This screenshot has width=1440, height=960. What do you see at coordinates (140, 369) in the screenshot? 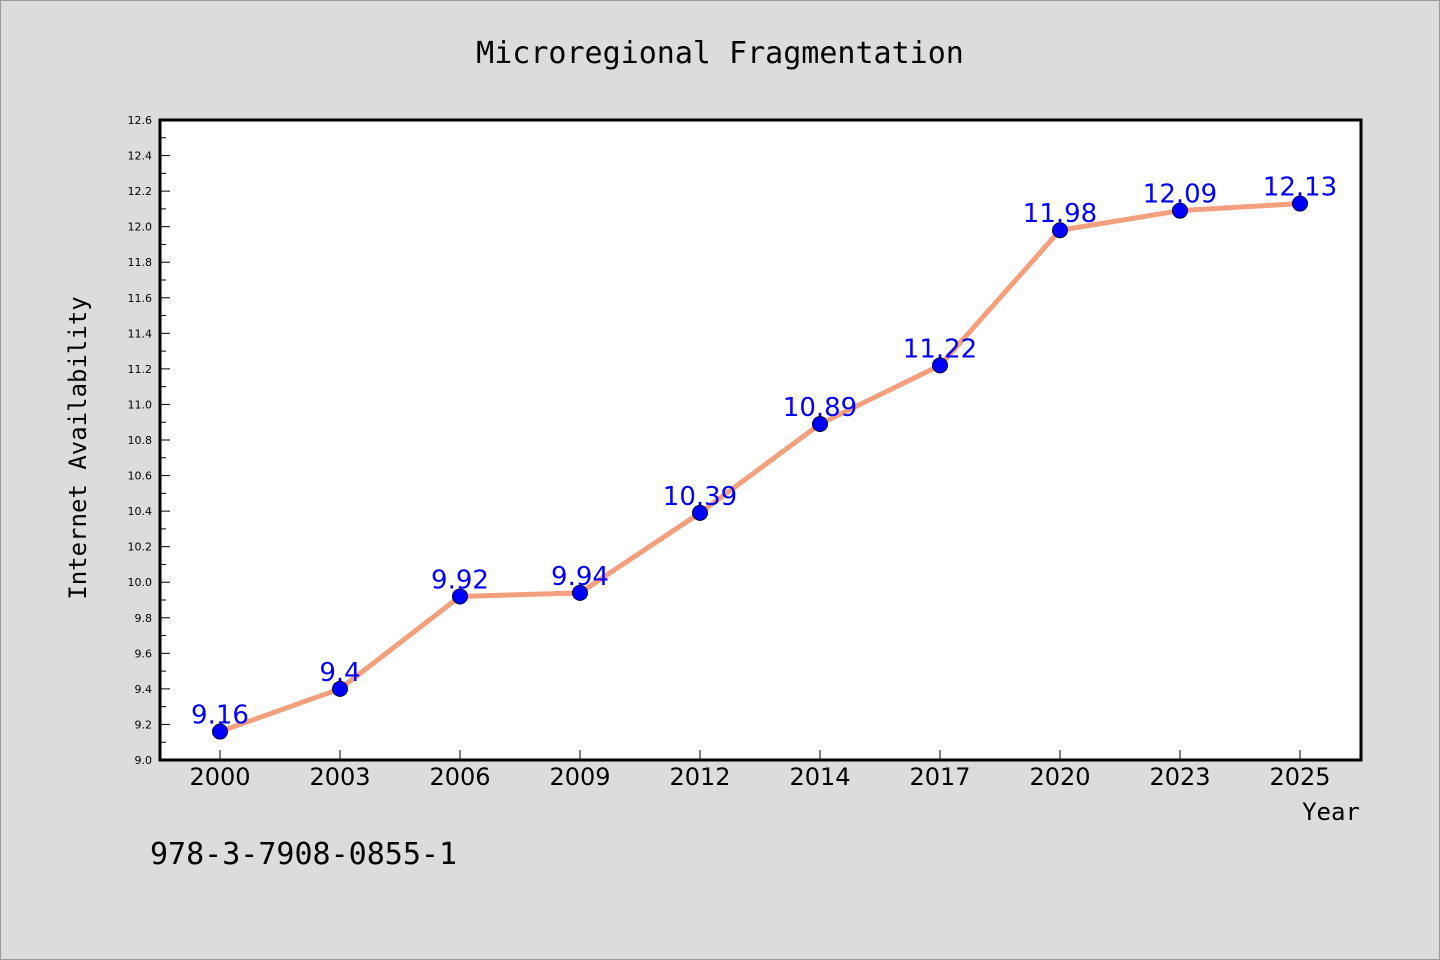
I see `y-tick-label: 11.2` at bounding box center [140, 369].